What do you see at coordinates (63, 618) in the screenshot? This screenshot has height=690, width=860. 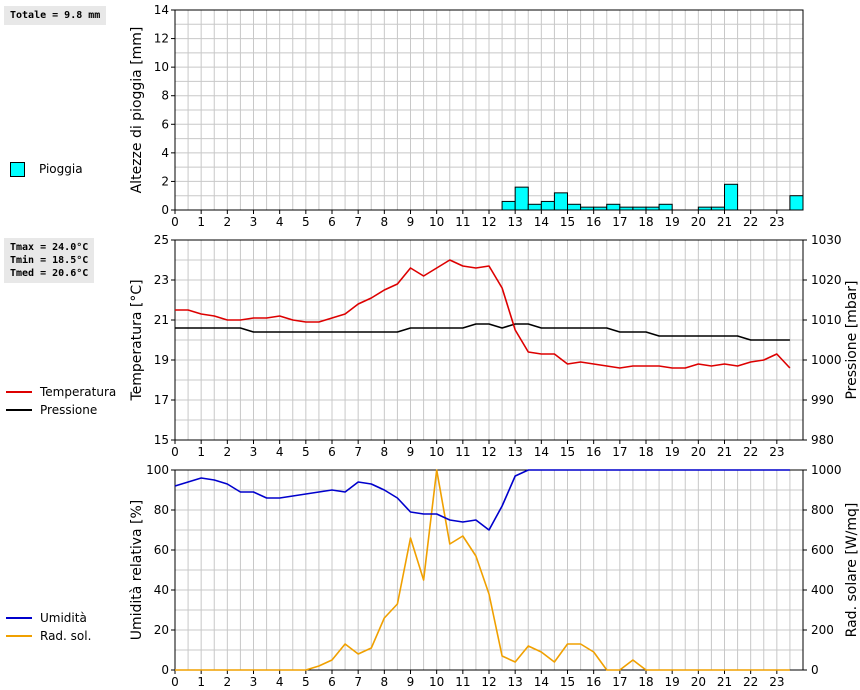 I see `legend-label-humidity: Umidità` at bounding box center [63, 618].